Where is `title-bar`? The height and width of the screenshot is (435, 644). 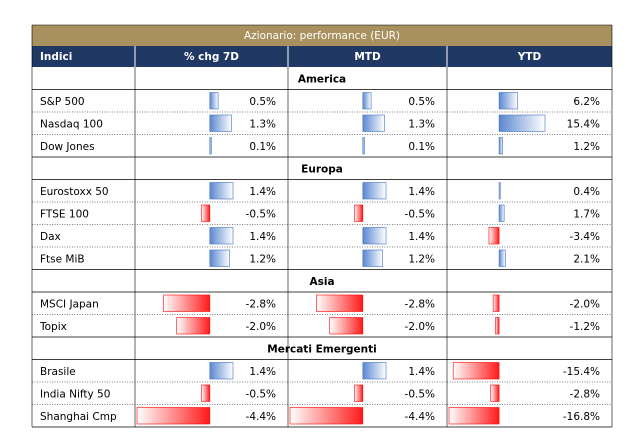 title-bar is located at coordinates (322, 35).